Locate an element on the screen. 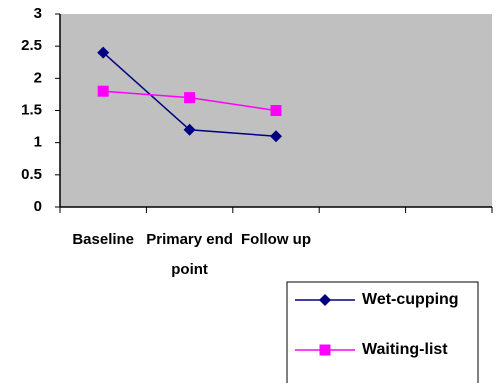 The height and width of the screenshot is (383, 504). legend-label: Waiting-list is located at coordinates (405, 349).